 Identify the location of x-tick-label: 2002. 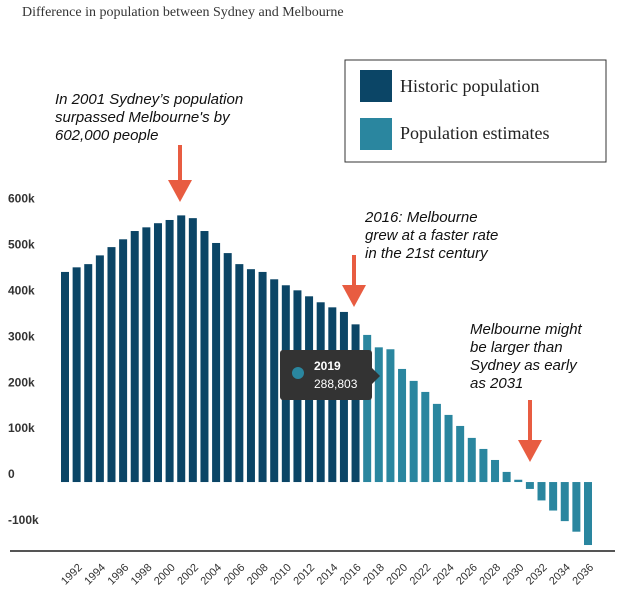
(188, 575).